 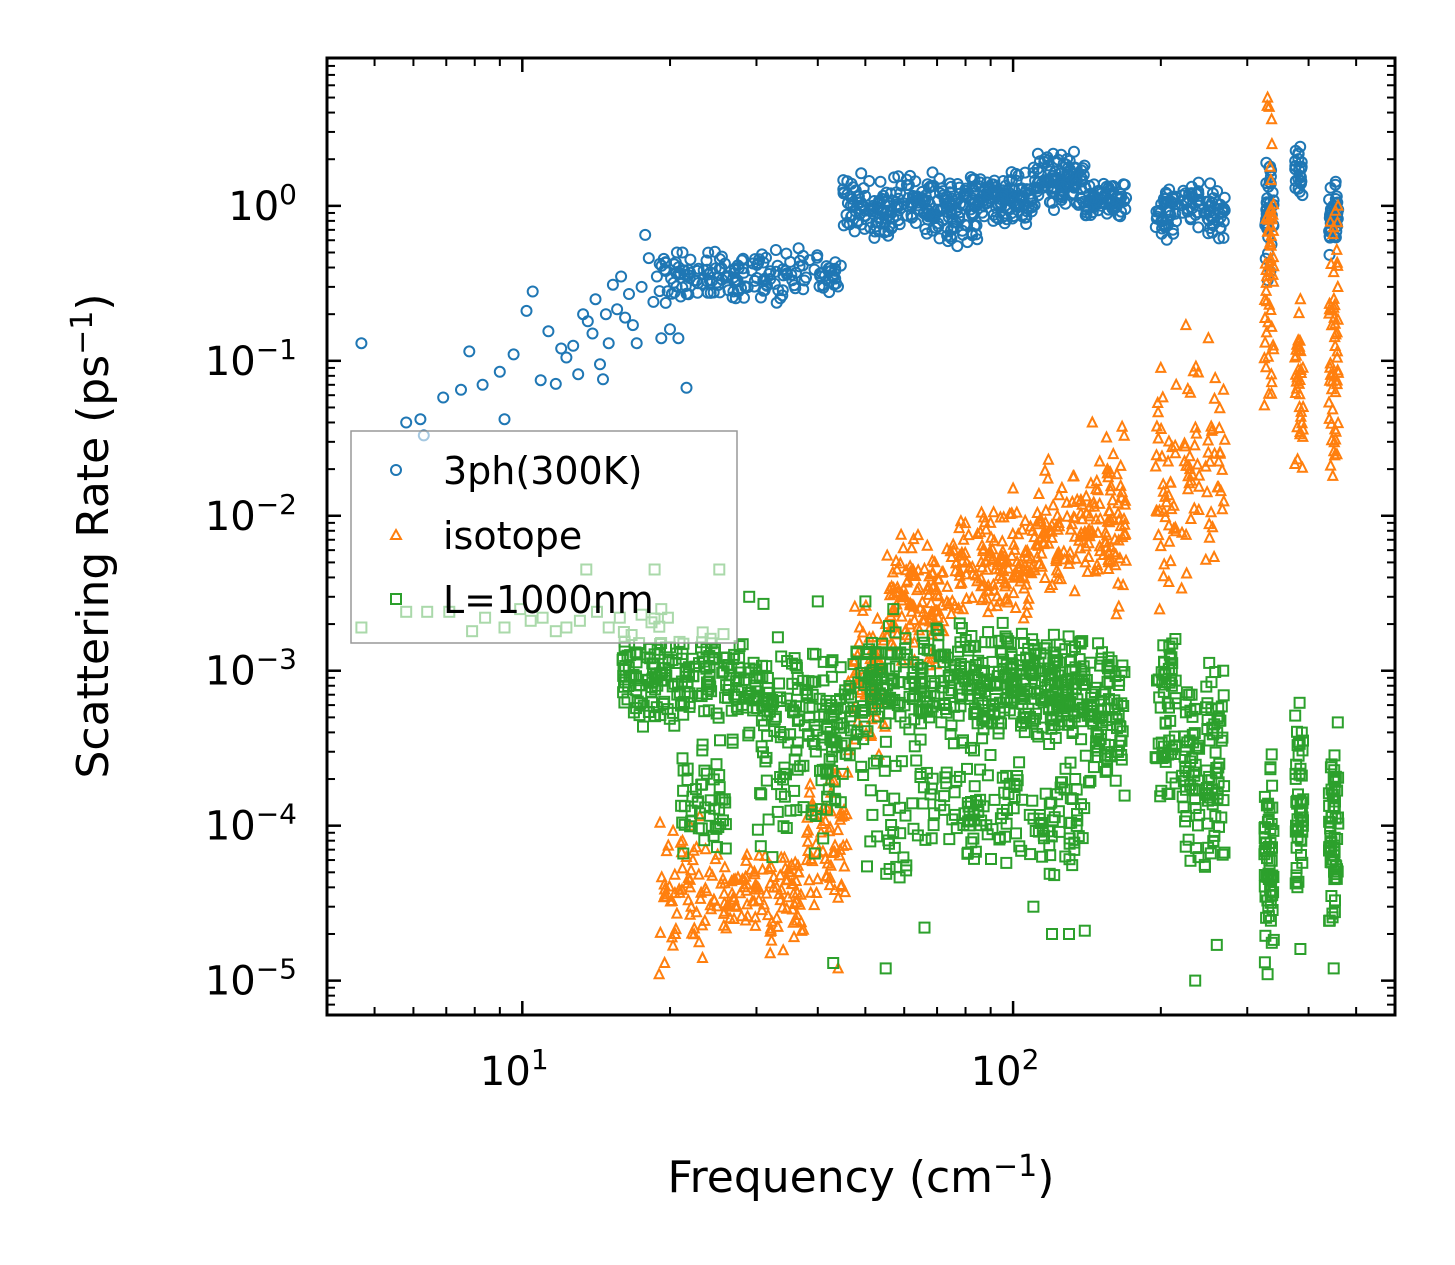 I want to click on y-tick-labels: 100 10−1 10−2 10−3 10−4 10−5, so click(x=251, y=591).